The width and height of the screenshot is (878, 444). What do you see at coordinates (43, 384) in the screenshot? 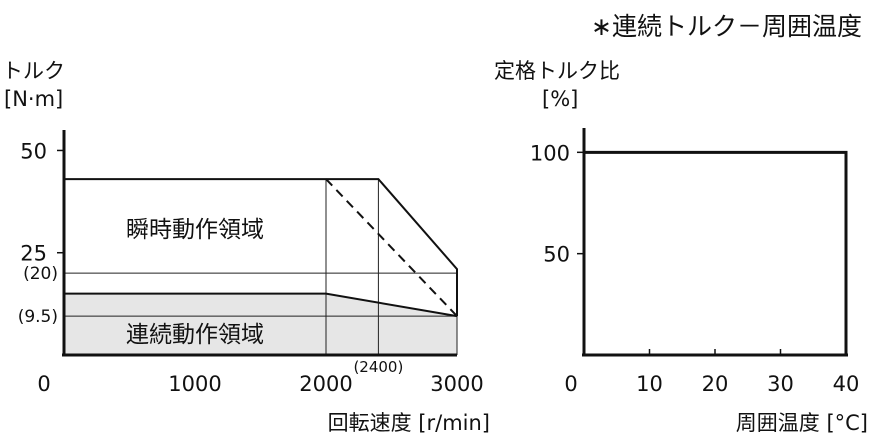
I see `left-x-tick-label: 0` at bounding box center [43, 384].